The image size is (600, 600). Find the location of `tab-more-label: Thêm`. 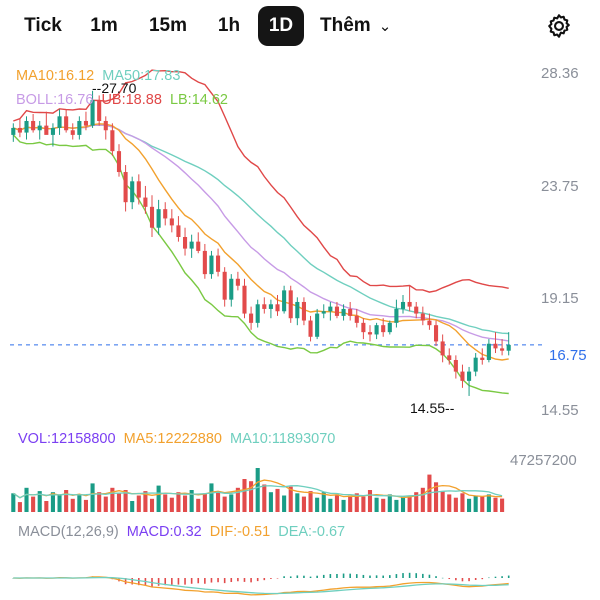

tab-more-label: Thêm is located at coordinates (345, 25).